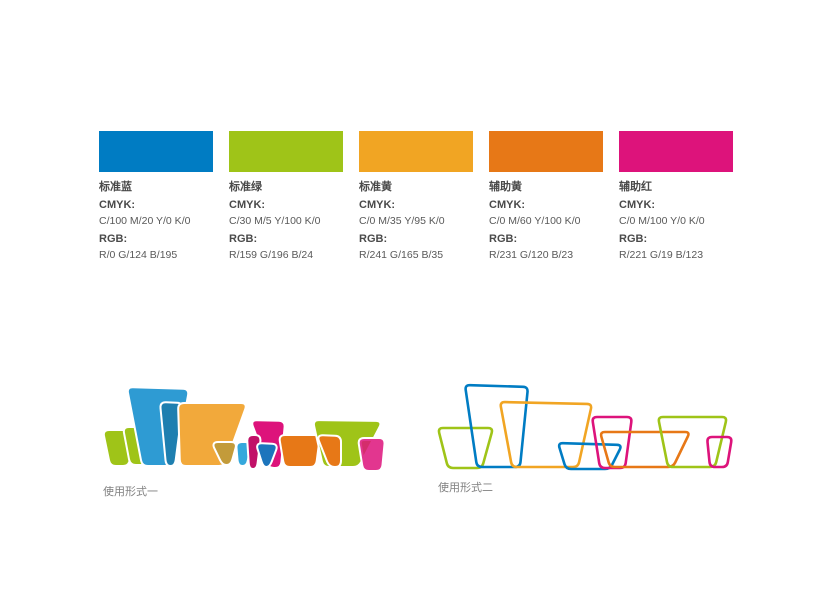 The width and height of the screenshot is (838, 597). I want to click on usage-label-one: 使用形式一, so click(130, 492).